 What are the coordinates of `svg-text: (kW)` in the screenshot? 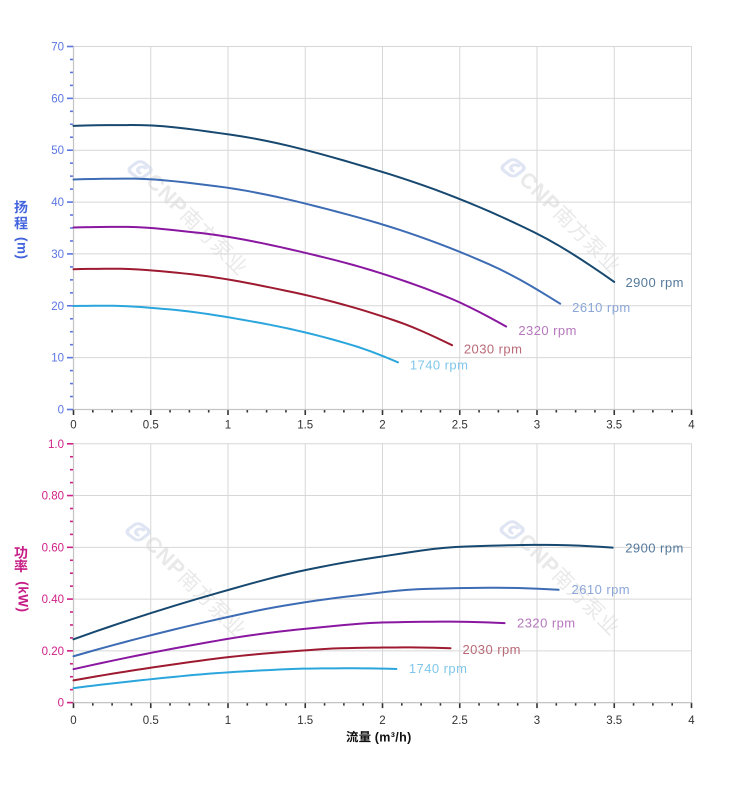 It's located at (23, 596).